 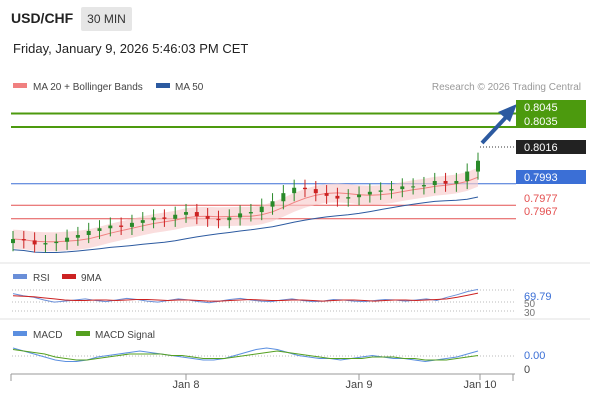 I want to click on svg-text: 0.8045, so click(x=541, y=108).